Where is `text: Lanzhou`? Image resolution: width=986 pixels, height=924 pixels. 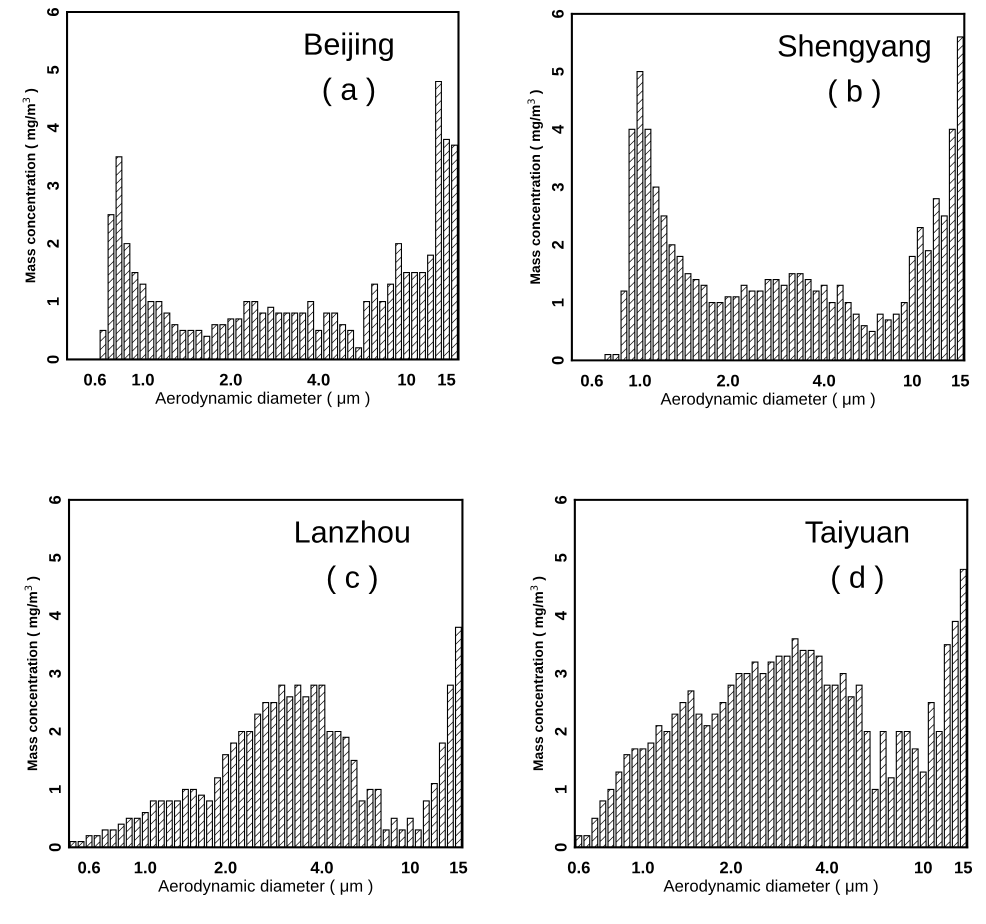
text: Lanzhou is located at coordinates (352, 531).